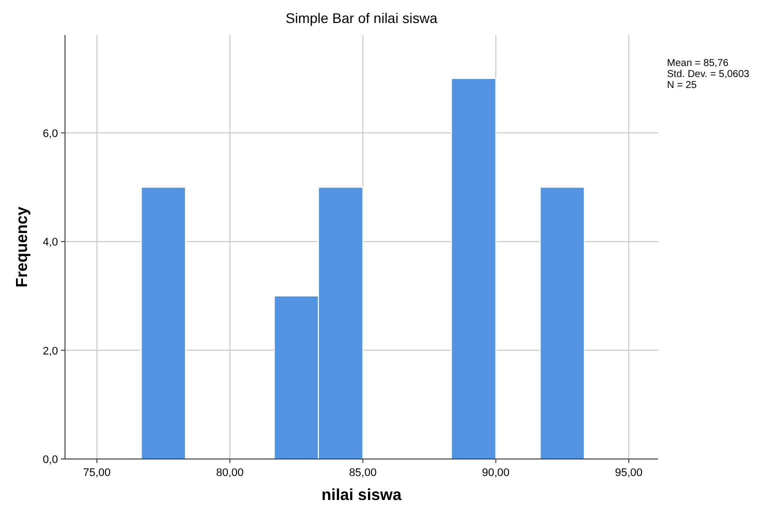 Image resolution: width=761 pixels, height=509 pixels. I want to click on text: N = 25, so click(682, 85).